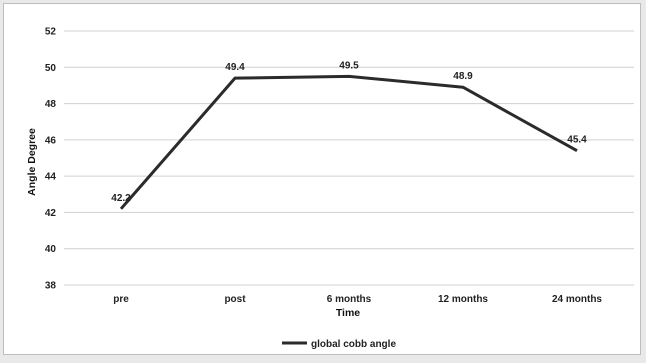  What do you see at coordinates (353, 344) in the screenshot?
I see `legend-label: global cobb angle` at bounding box center [353, 344].